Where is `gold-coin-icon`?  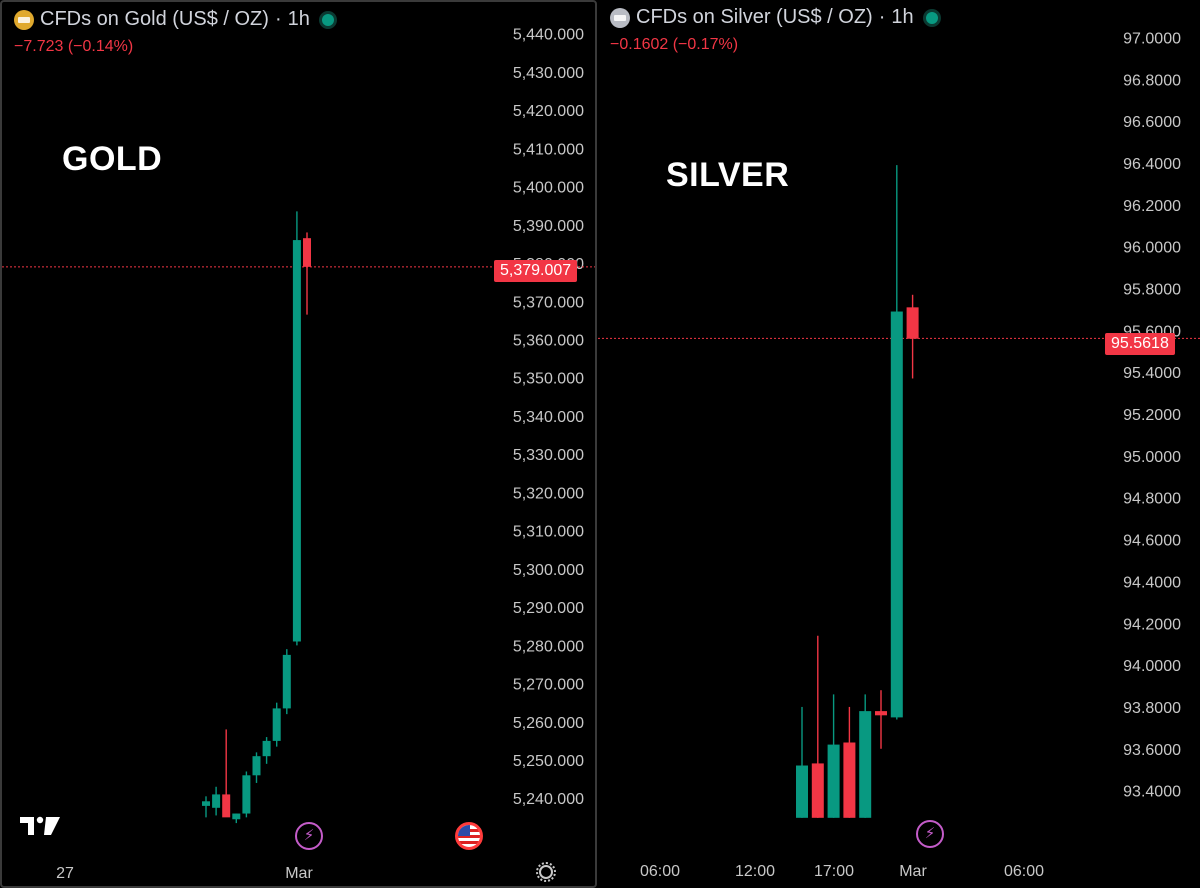
gold-coin-icon is located at coordinates (24, 19).